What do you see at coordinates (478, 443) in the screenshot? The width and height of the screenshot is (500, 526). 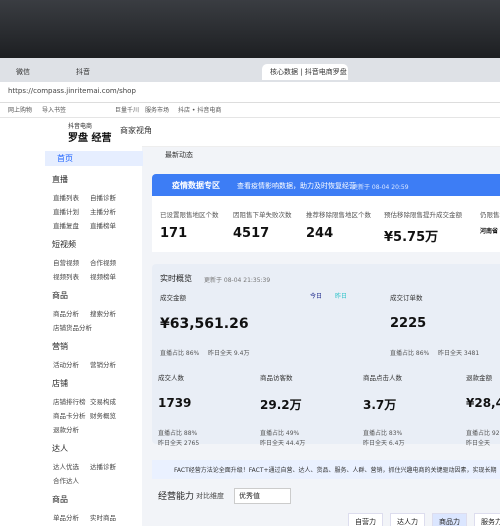 I see `metric-yesterday: 昨日全天` at bounding box center [478, 443].